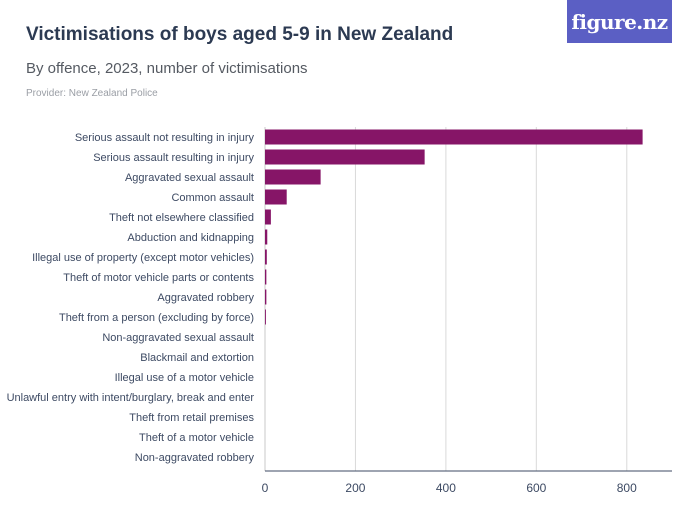 The width and height of the screenshot is (700, 525). Describe the element at coordinates (92, 93) in the screenshot. I see `data-provider: Provider: New Zealand Police` at that location.